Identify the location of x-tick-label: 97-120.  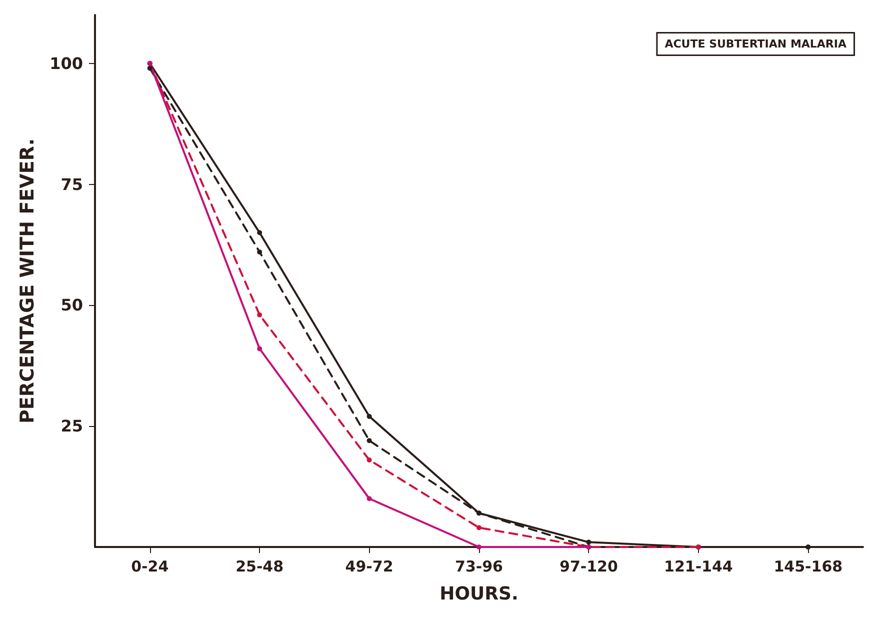
(589, 567).